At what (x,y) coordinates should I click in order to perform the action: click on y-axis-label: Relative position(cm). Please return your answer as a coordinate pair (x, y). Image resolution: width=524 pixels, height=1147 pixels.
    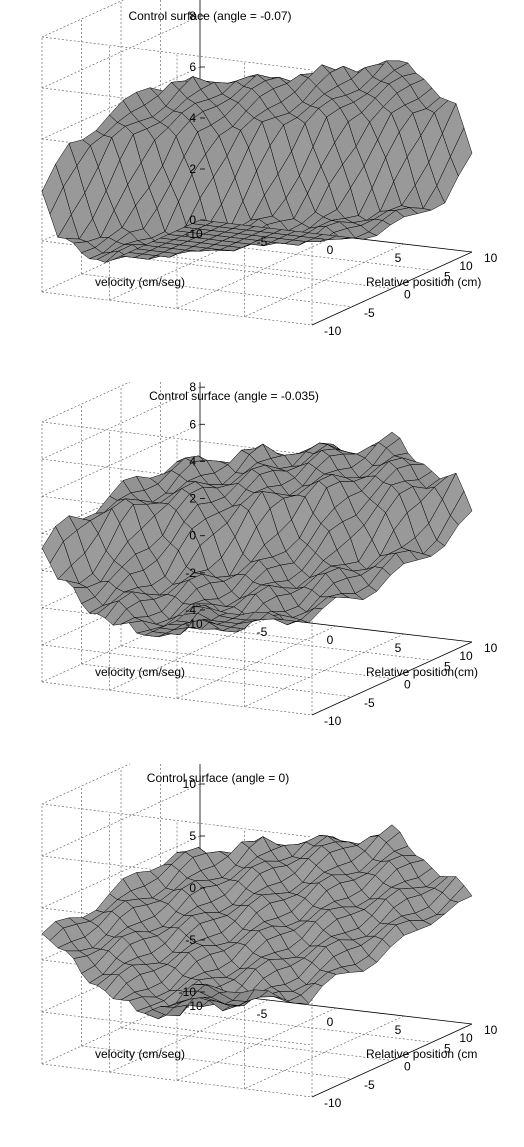
    Looking at the image, I should click on (422, 672).